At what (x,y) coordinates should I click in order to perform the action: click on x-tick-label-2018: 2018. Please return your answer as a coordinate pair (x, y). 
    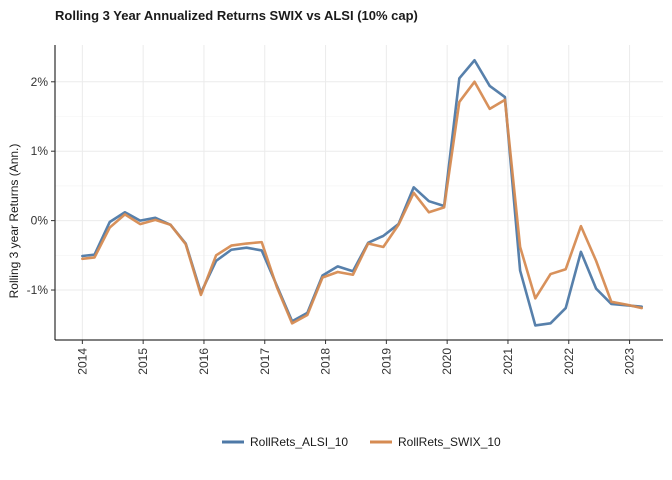
    Looking at the image, I should click on (326, 361).